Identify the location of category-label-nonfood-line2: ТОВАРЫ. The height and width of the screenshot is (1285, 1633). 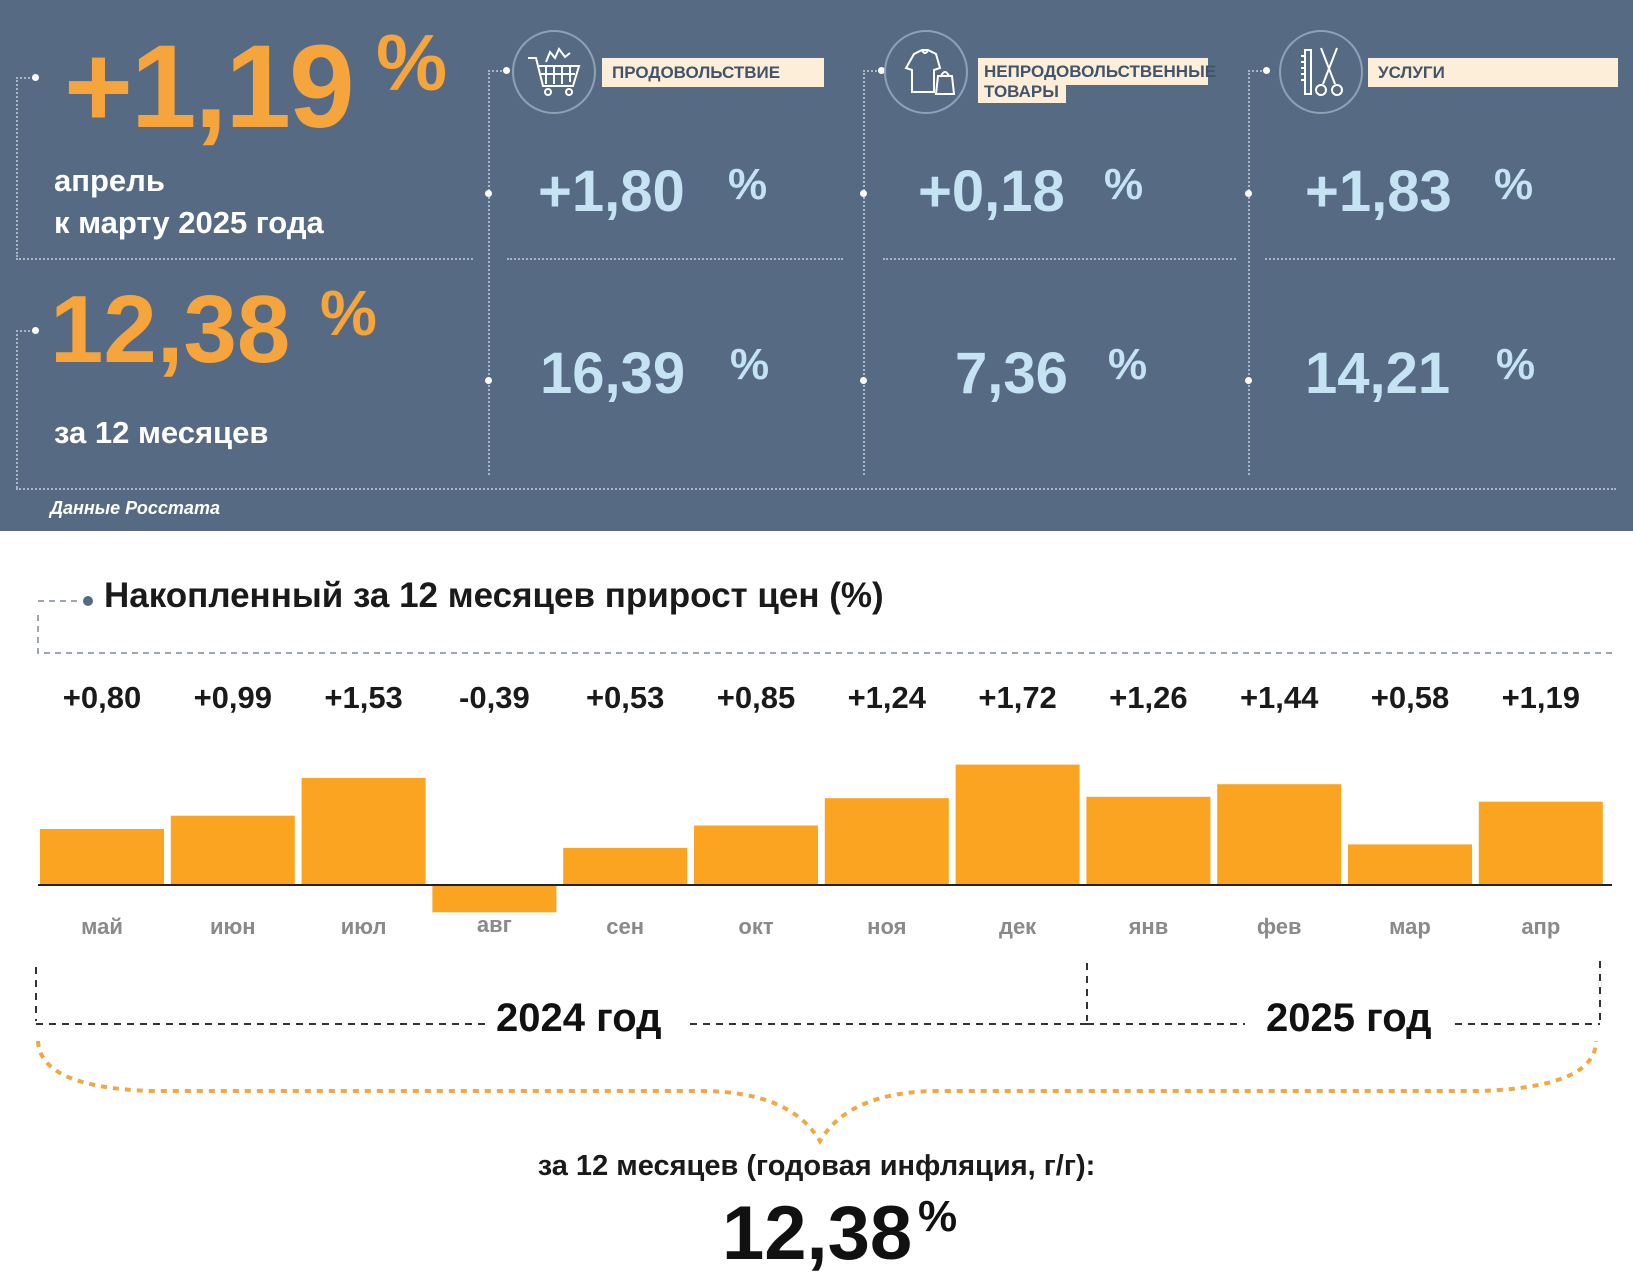
(1021, 91).